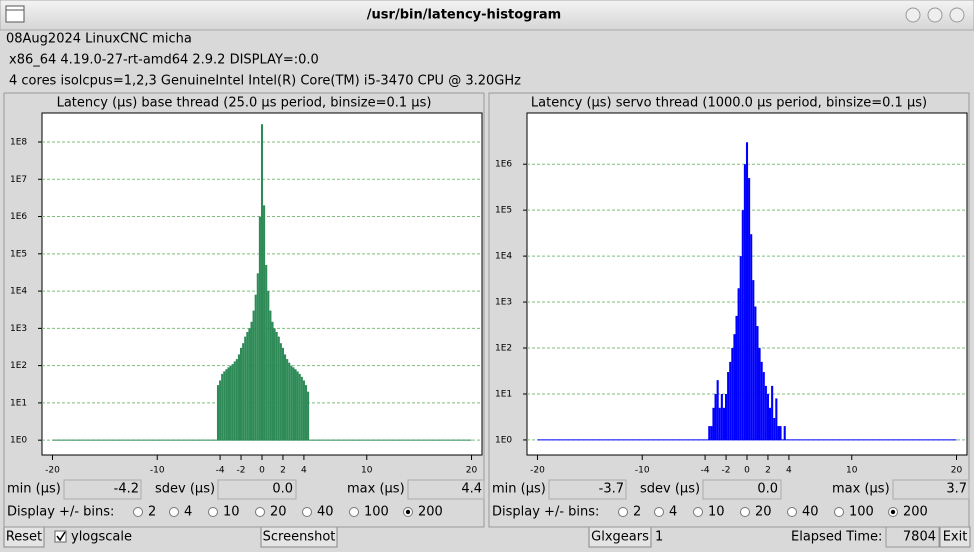 The width and height of the screenshot is (974, 552). I want to click on bins-option: 10, so click(716, 512).